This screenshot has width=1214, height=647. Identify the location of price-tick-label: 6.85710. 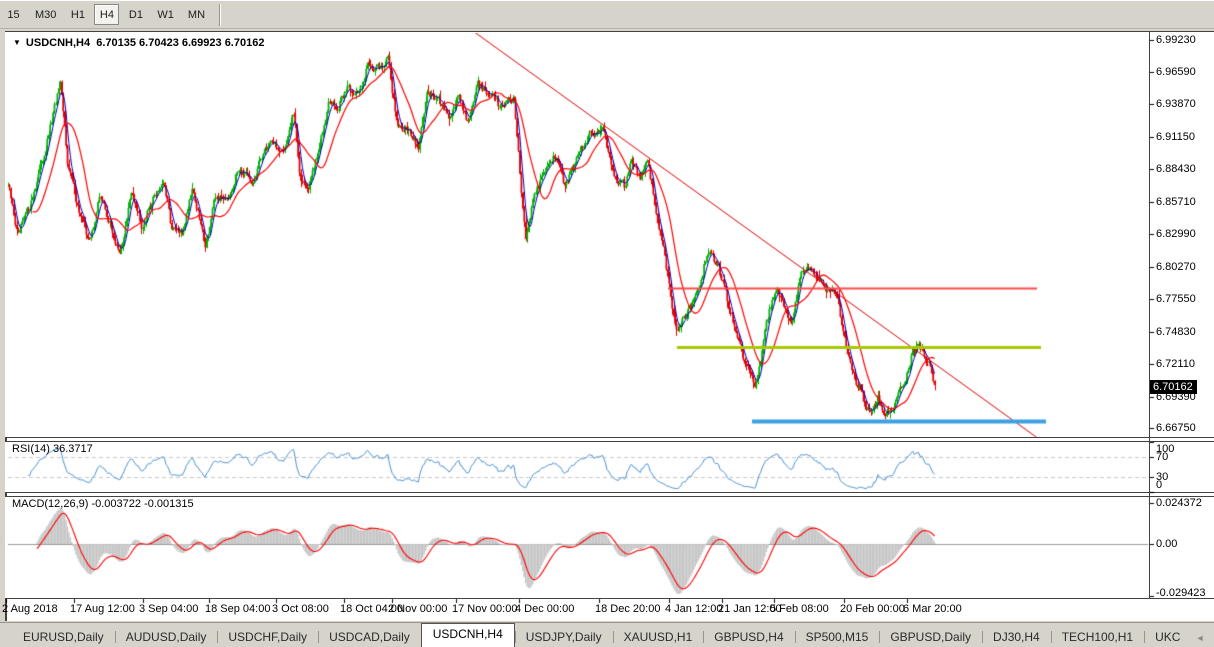
(1176, 201).